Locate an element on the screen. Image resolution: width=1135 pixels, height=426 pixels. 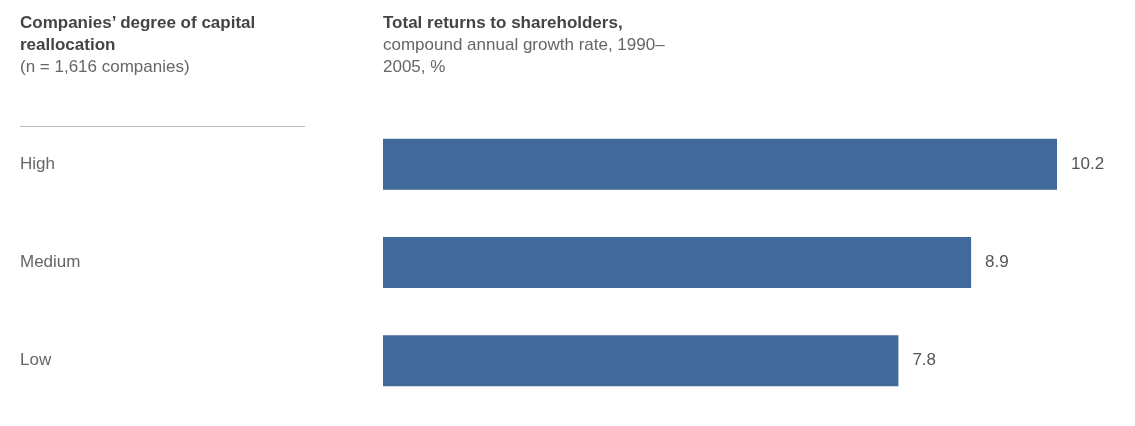
data-label: 10.2 is located at coordinates (1088, 163).